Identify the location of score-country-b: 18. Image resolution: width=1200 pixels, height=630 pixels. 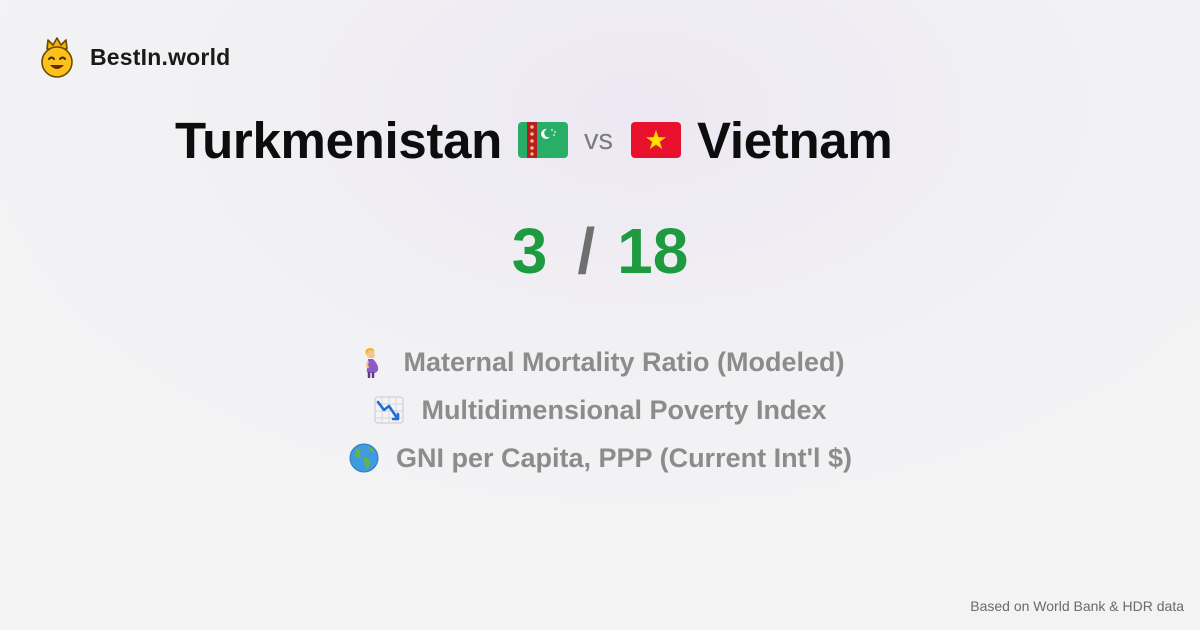
(653, 251).